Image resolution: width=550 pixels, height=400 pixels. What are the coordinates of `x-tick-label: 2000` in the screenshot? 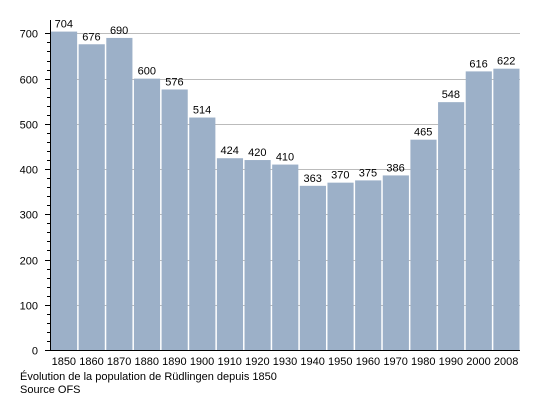 It's located at (478, 362).